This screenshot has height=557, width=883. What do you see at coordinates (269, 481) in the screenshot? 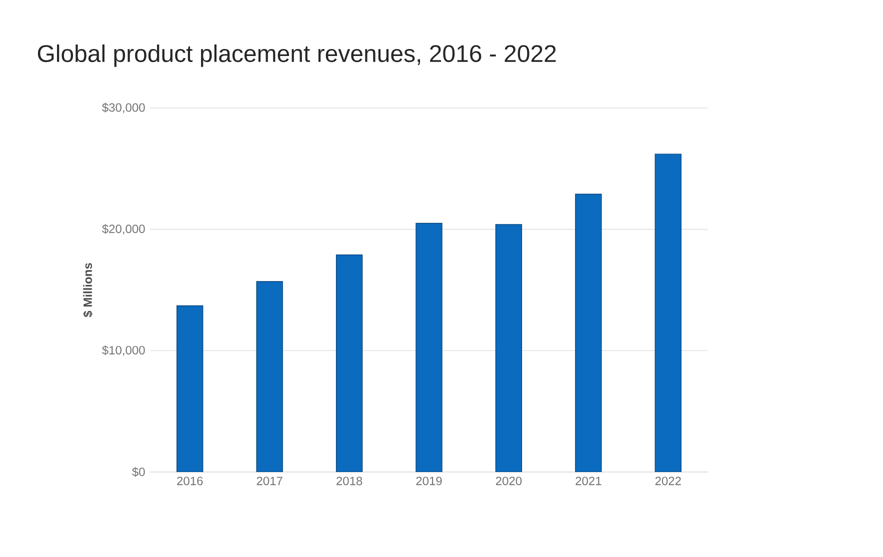
I see `x-tick-label: 2017` at bounding box center [269, 481].